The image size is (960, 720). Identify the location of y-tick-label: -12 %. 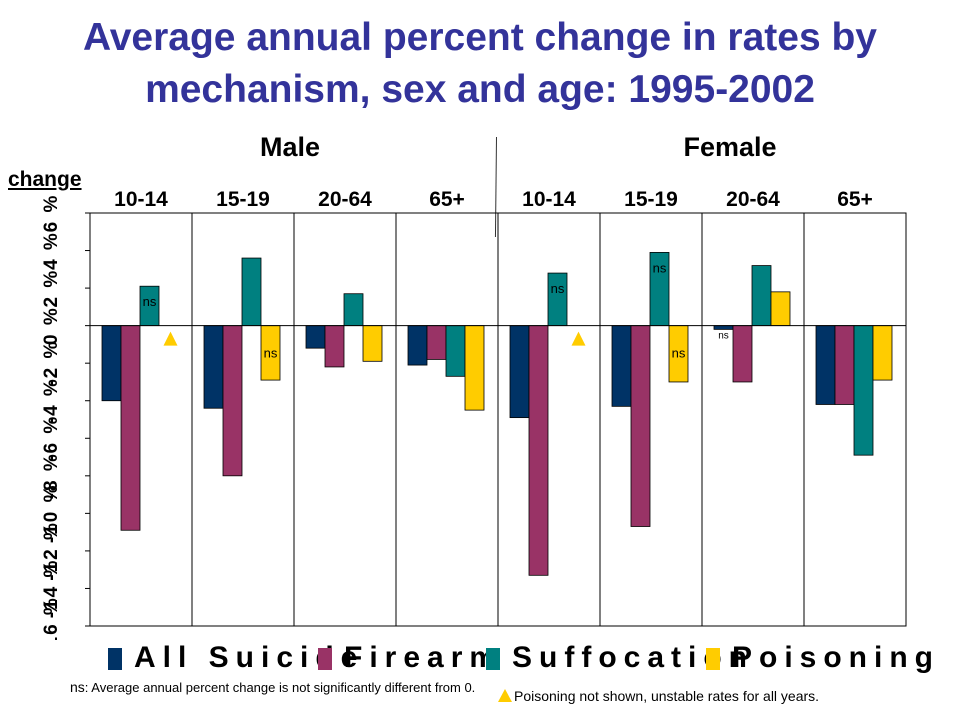
(51, 551).